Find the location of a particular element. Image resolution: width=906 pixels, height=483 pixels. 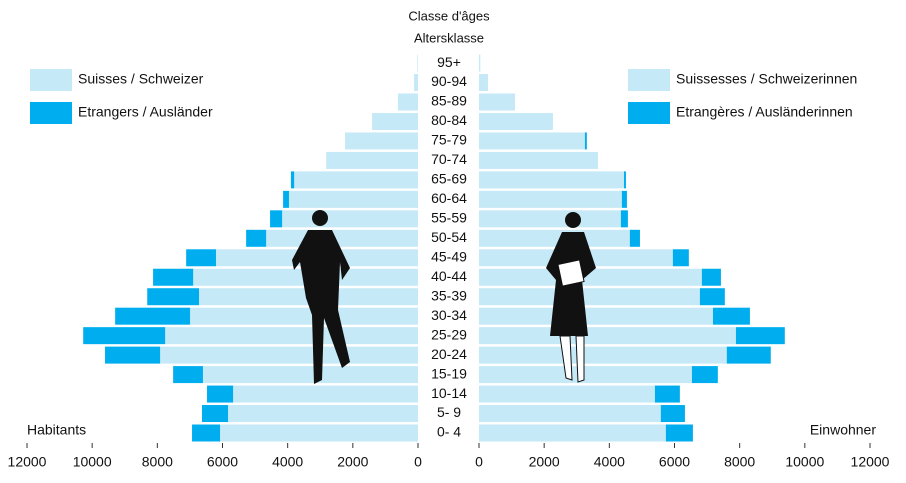

woman-figure is located at coordinates (571, 297).